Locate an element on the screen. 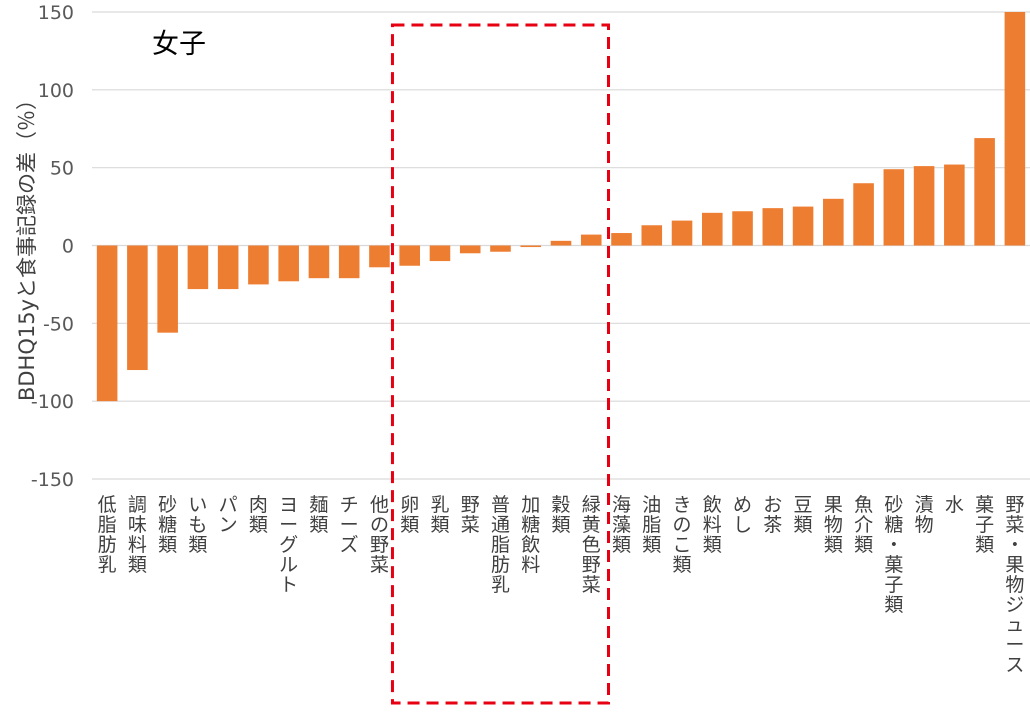 Image resolution: width=1030 pixels, height=720 pixels. y-axis-label: BDHQ15yと食事記録の差（％） is located at coordinates (27, 245).